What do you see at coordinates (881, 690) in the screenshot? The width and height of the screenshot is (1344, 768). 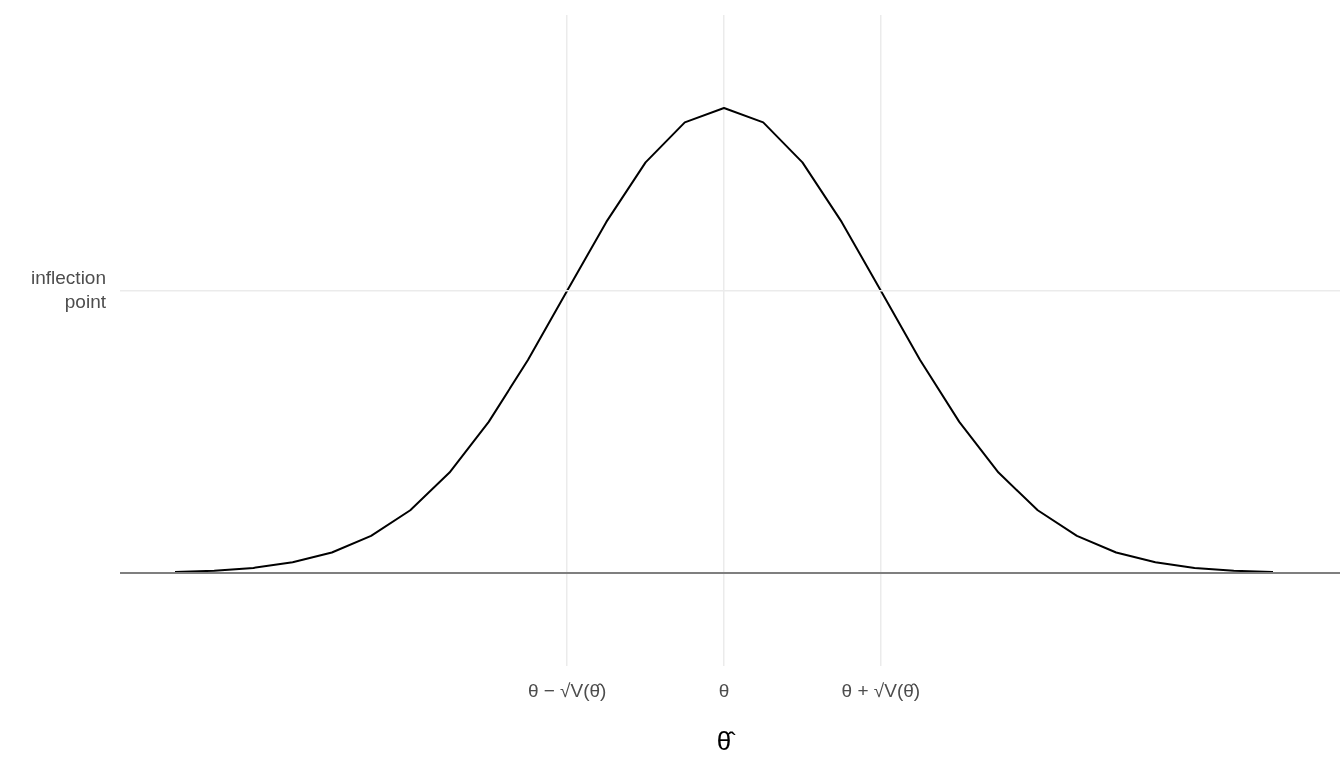 I see `x-tick-label: θ + √V(θ̂)` at bounding box center [881, 690].